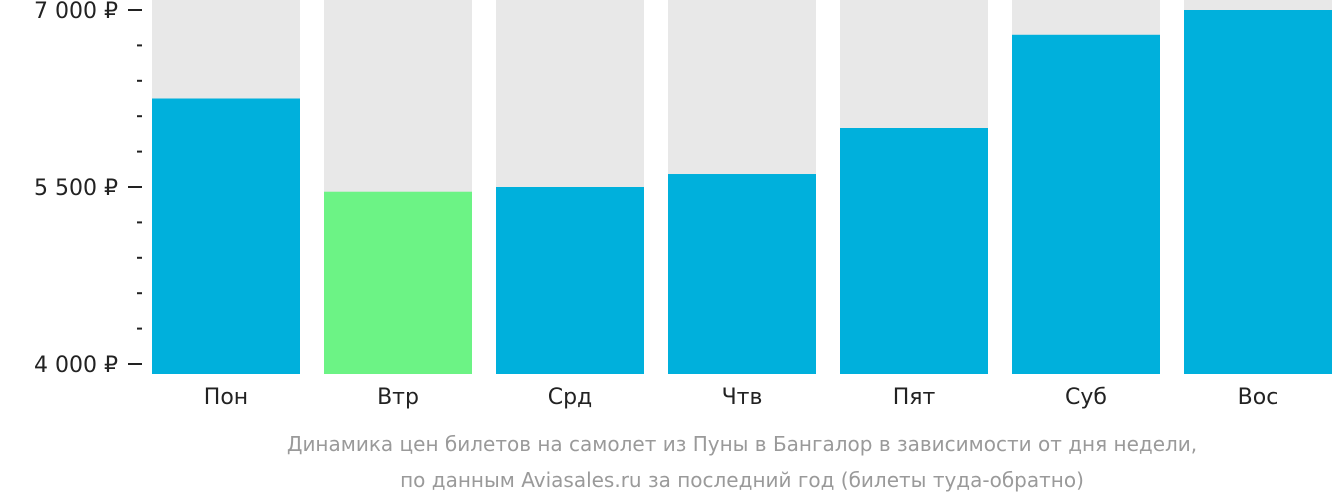 This screenshot has height=502, width=1332. I want to click on x-tick-label: Чтв, so click(742, 397).